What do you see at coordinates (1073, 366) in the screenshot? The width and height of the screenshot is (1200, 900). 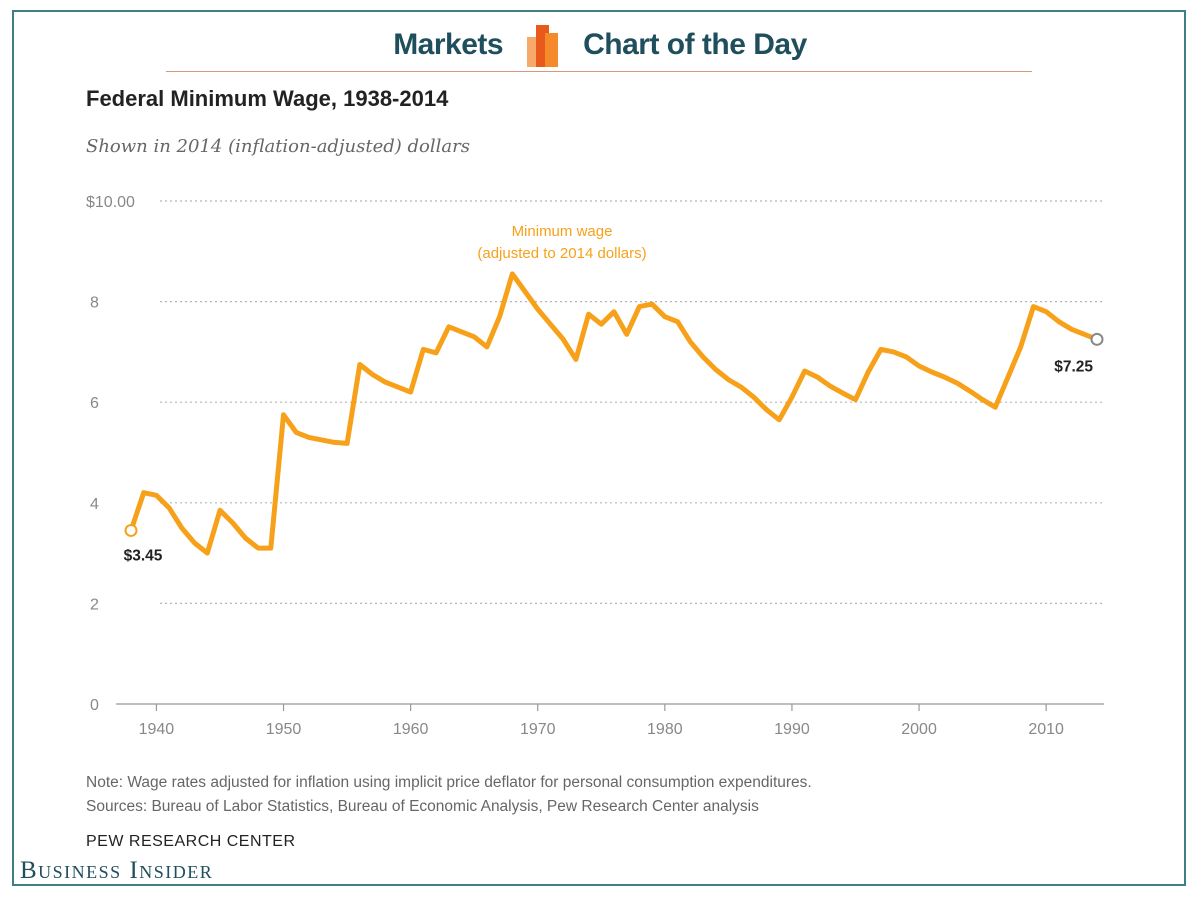 I see `endpoint-data-label: $7.25` at bounding box center [1073, 366].